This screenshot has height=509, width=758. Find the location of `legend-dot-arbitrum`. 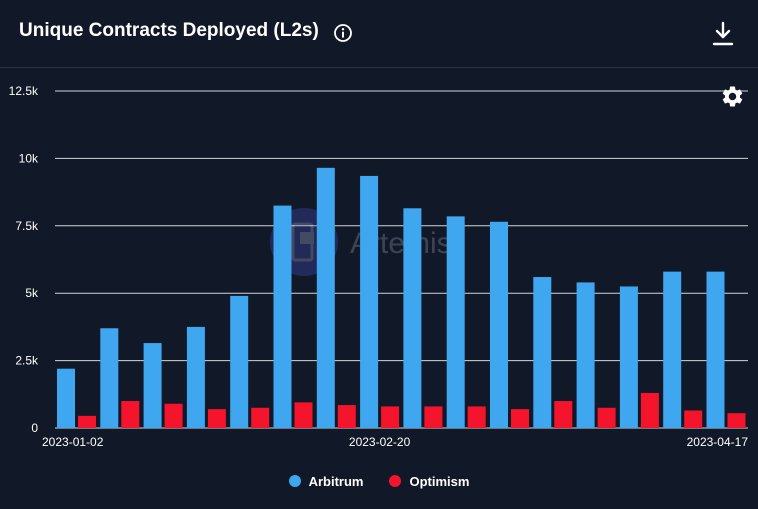

legend-dot-arbitrum is located at coordinates (294, 481).